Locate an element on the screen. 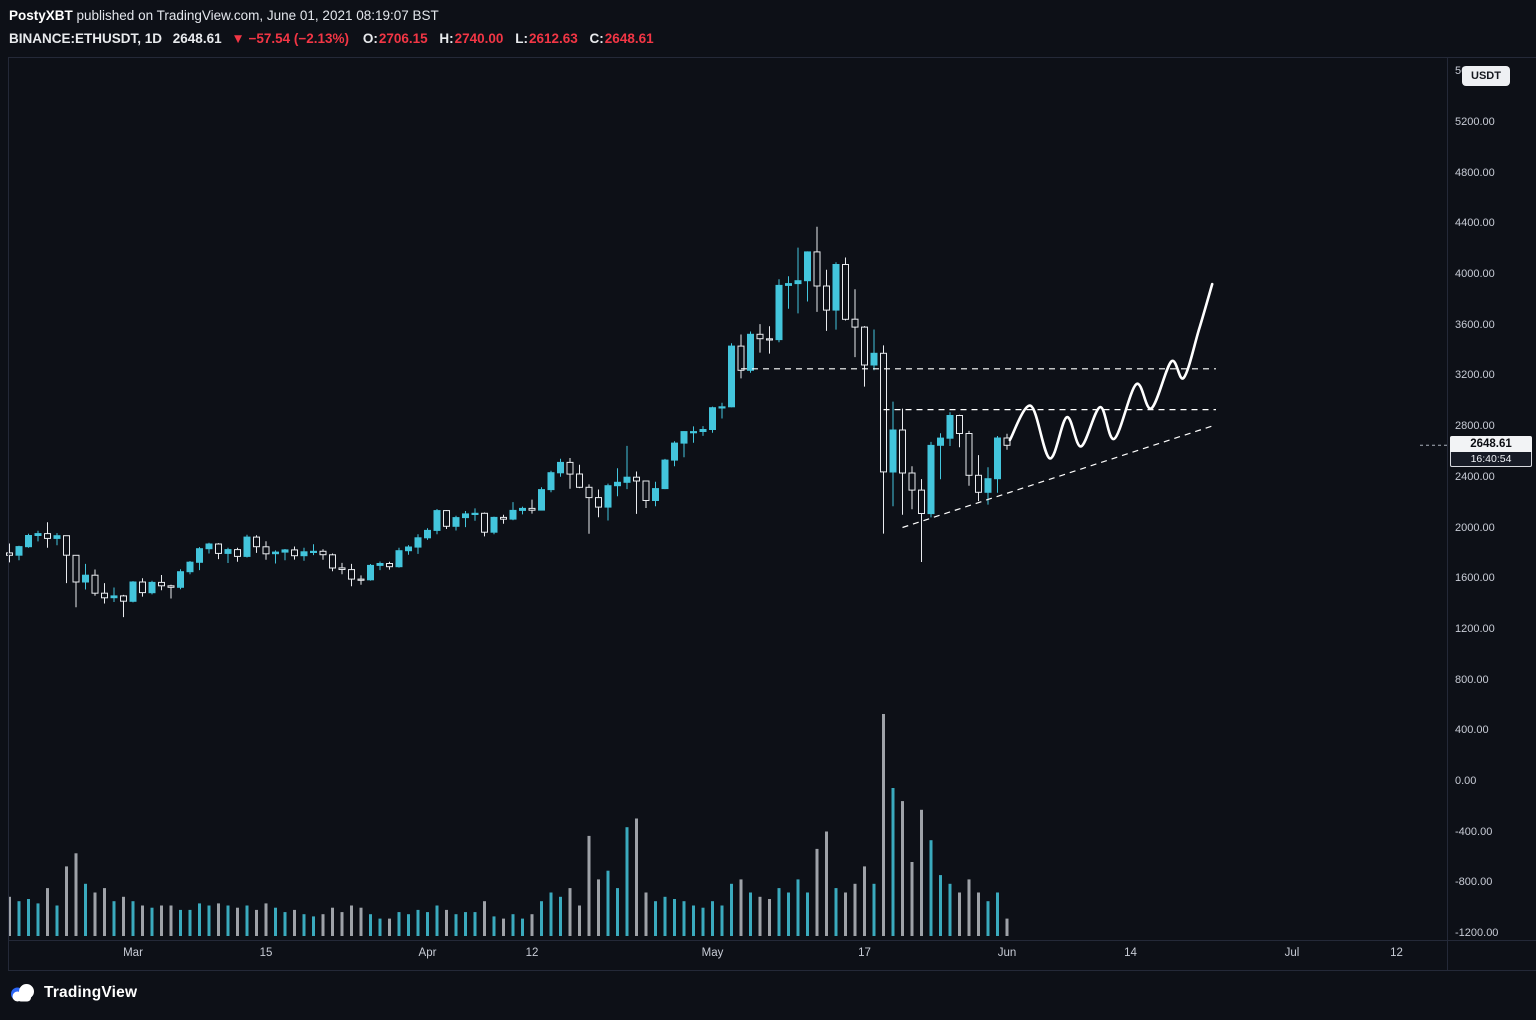 The height and width of the screenshot is (1020, 1536). bar-countdown: 16:40:54 is located at coordinates (1491, 460).